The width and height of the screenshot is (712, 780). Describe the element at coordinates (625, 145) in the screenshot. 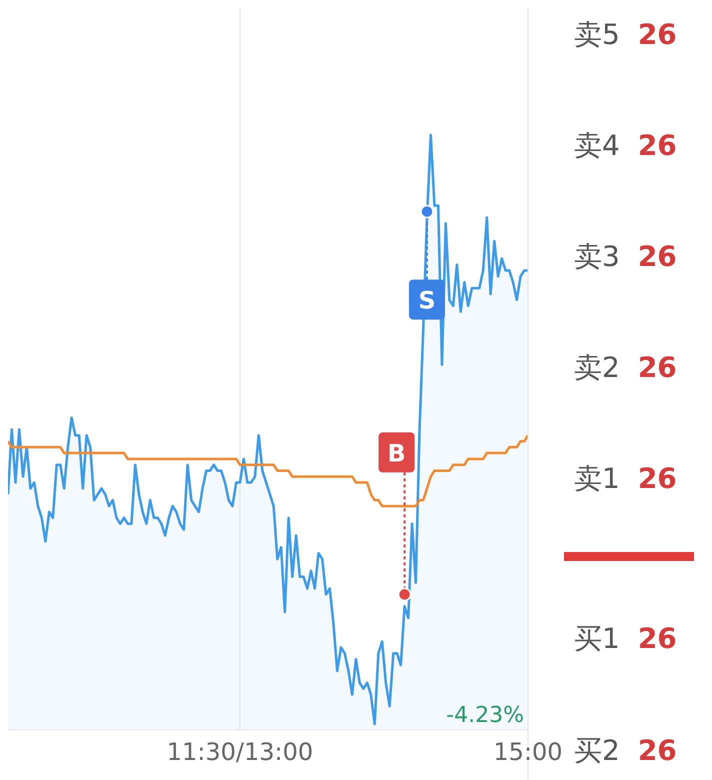

I see `text: 卖4 26` at that location.